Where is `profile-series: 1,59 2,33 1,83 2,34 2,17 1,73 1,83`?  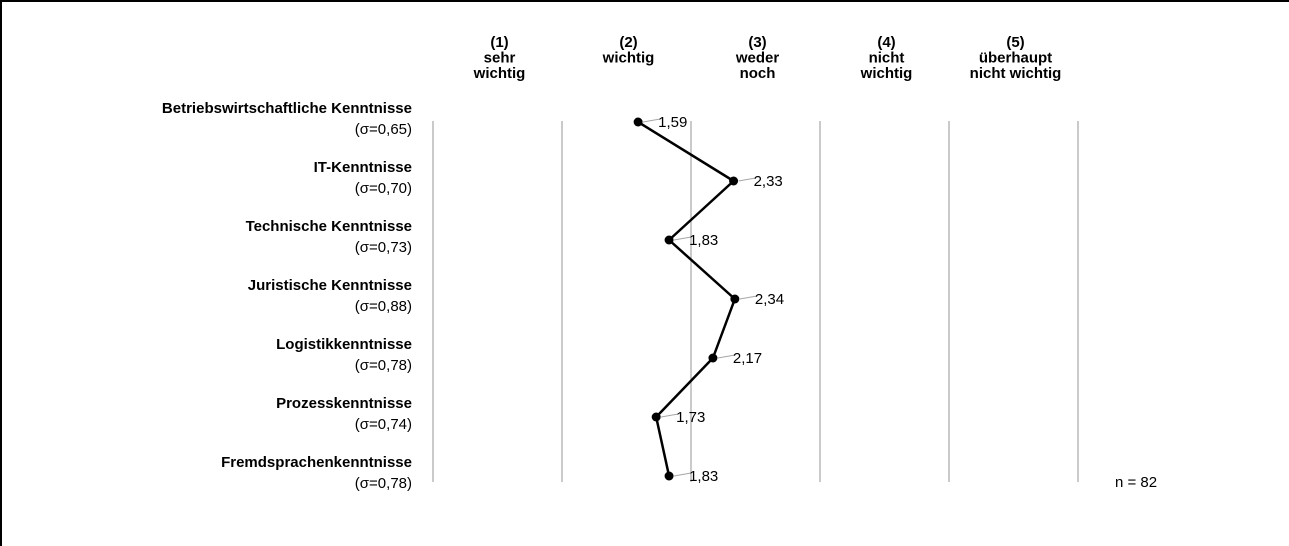 profile-series: 1,59 2,33 1,83 2,34 2,17 1,73 1,83 is located at coordinates (708, 299).